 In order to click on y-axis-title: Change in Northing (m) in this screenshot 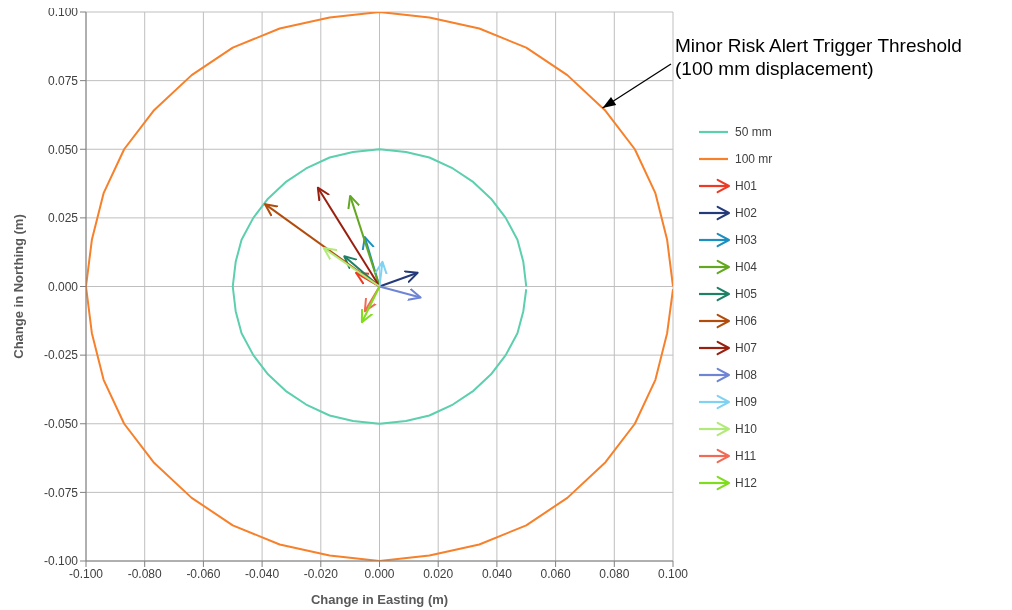, I will do `click(18, 286)`.